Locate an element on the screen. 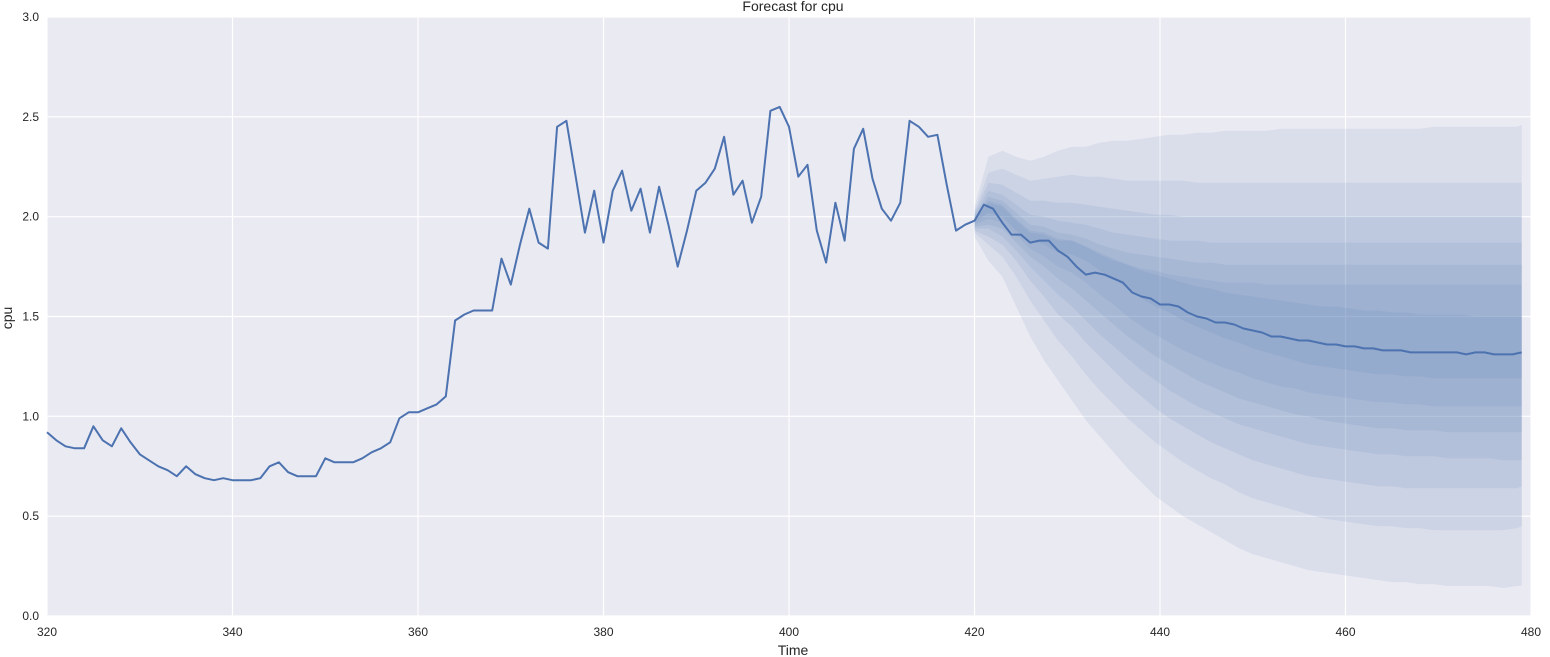  x-axis-label: Time is located at coordinates (793, 649).